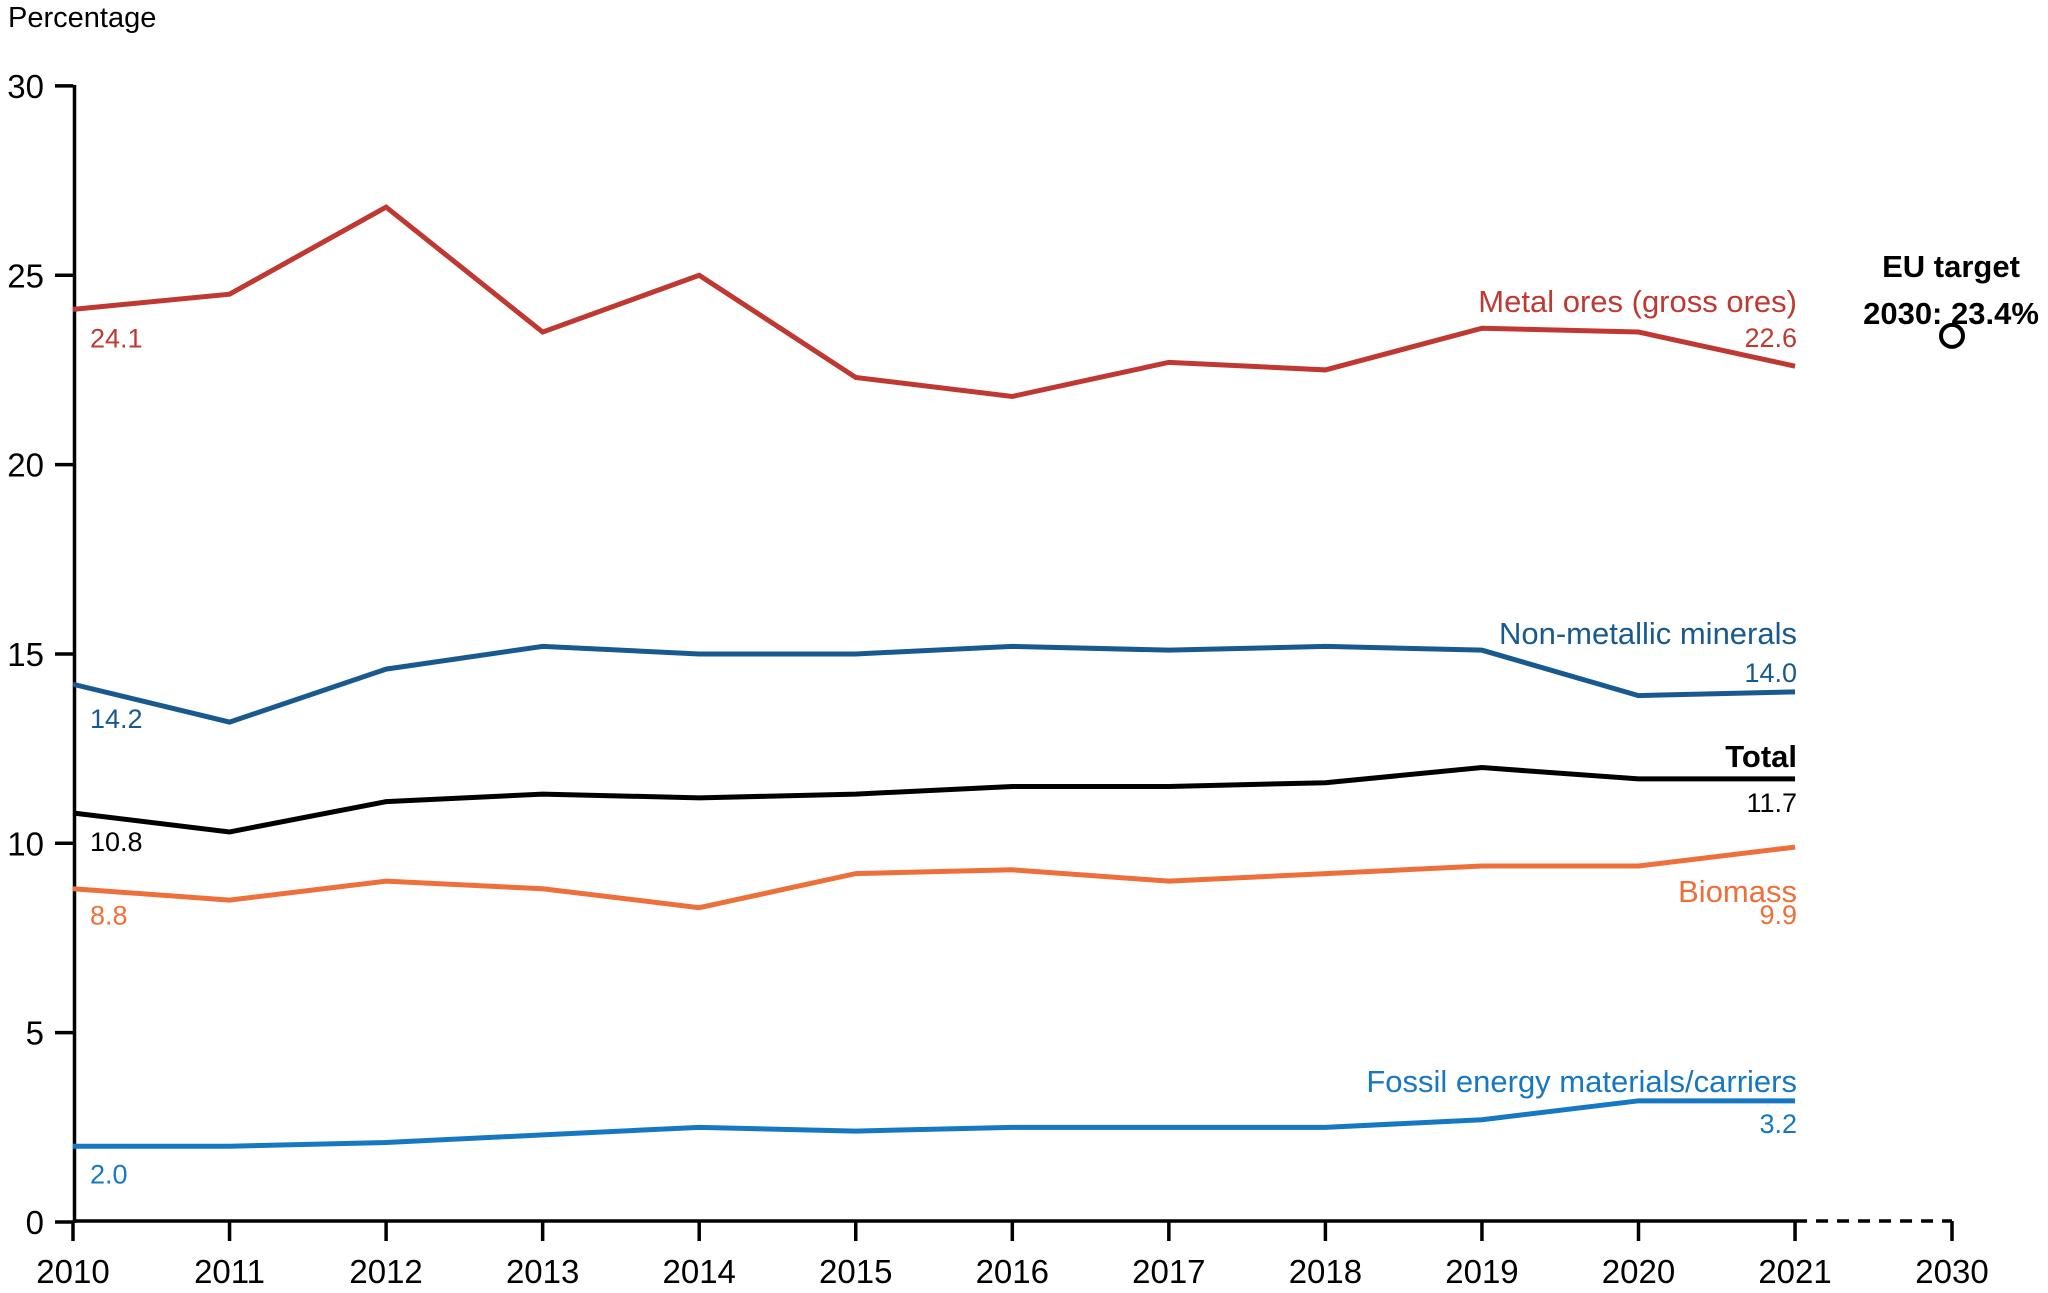  Describe the element at coordinates (82, 18) in the screenshot. I see `y-axis-title: Percentage` at that location.